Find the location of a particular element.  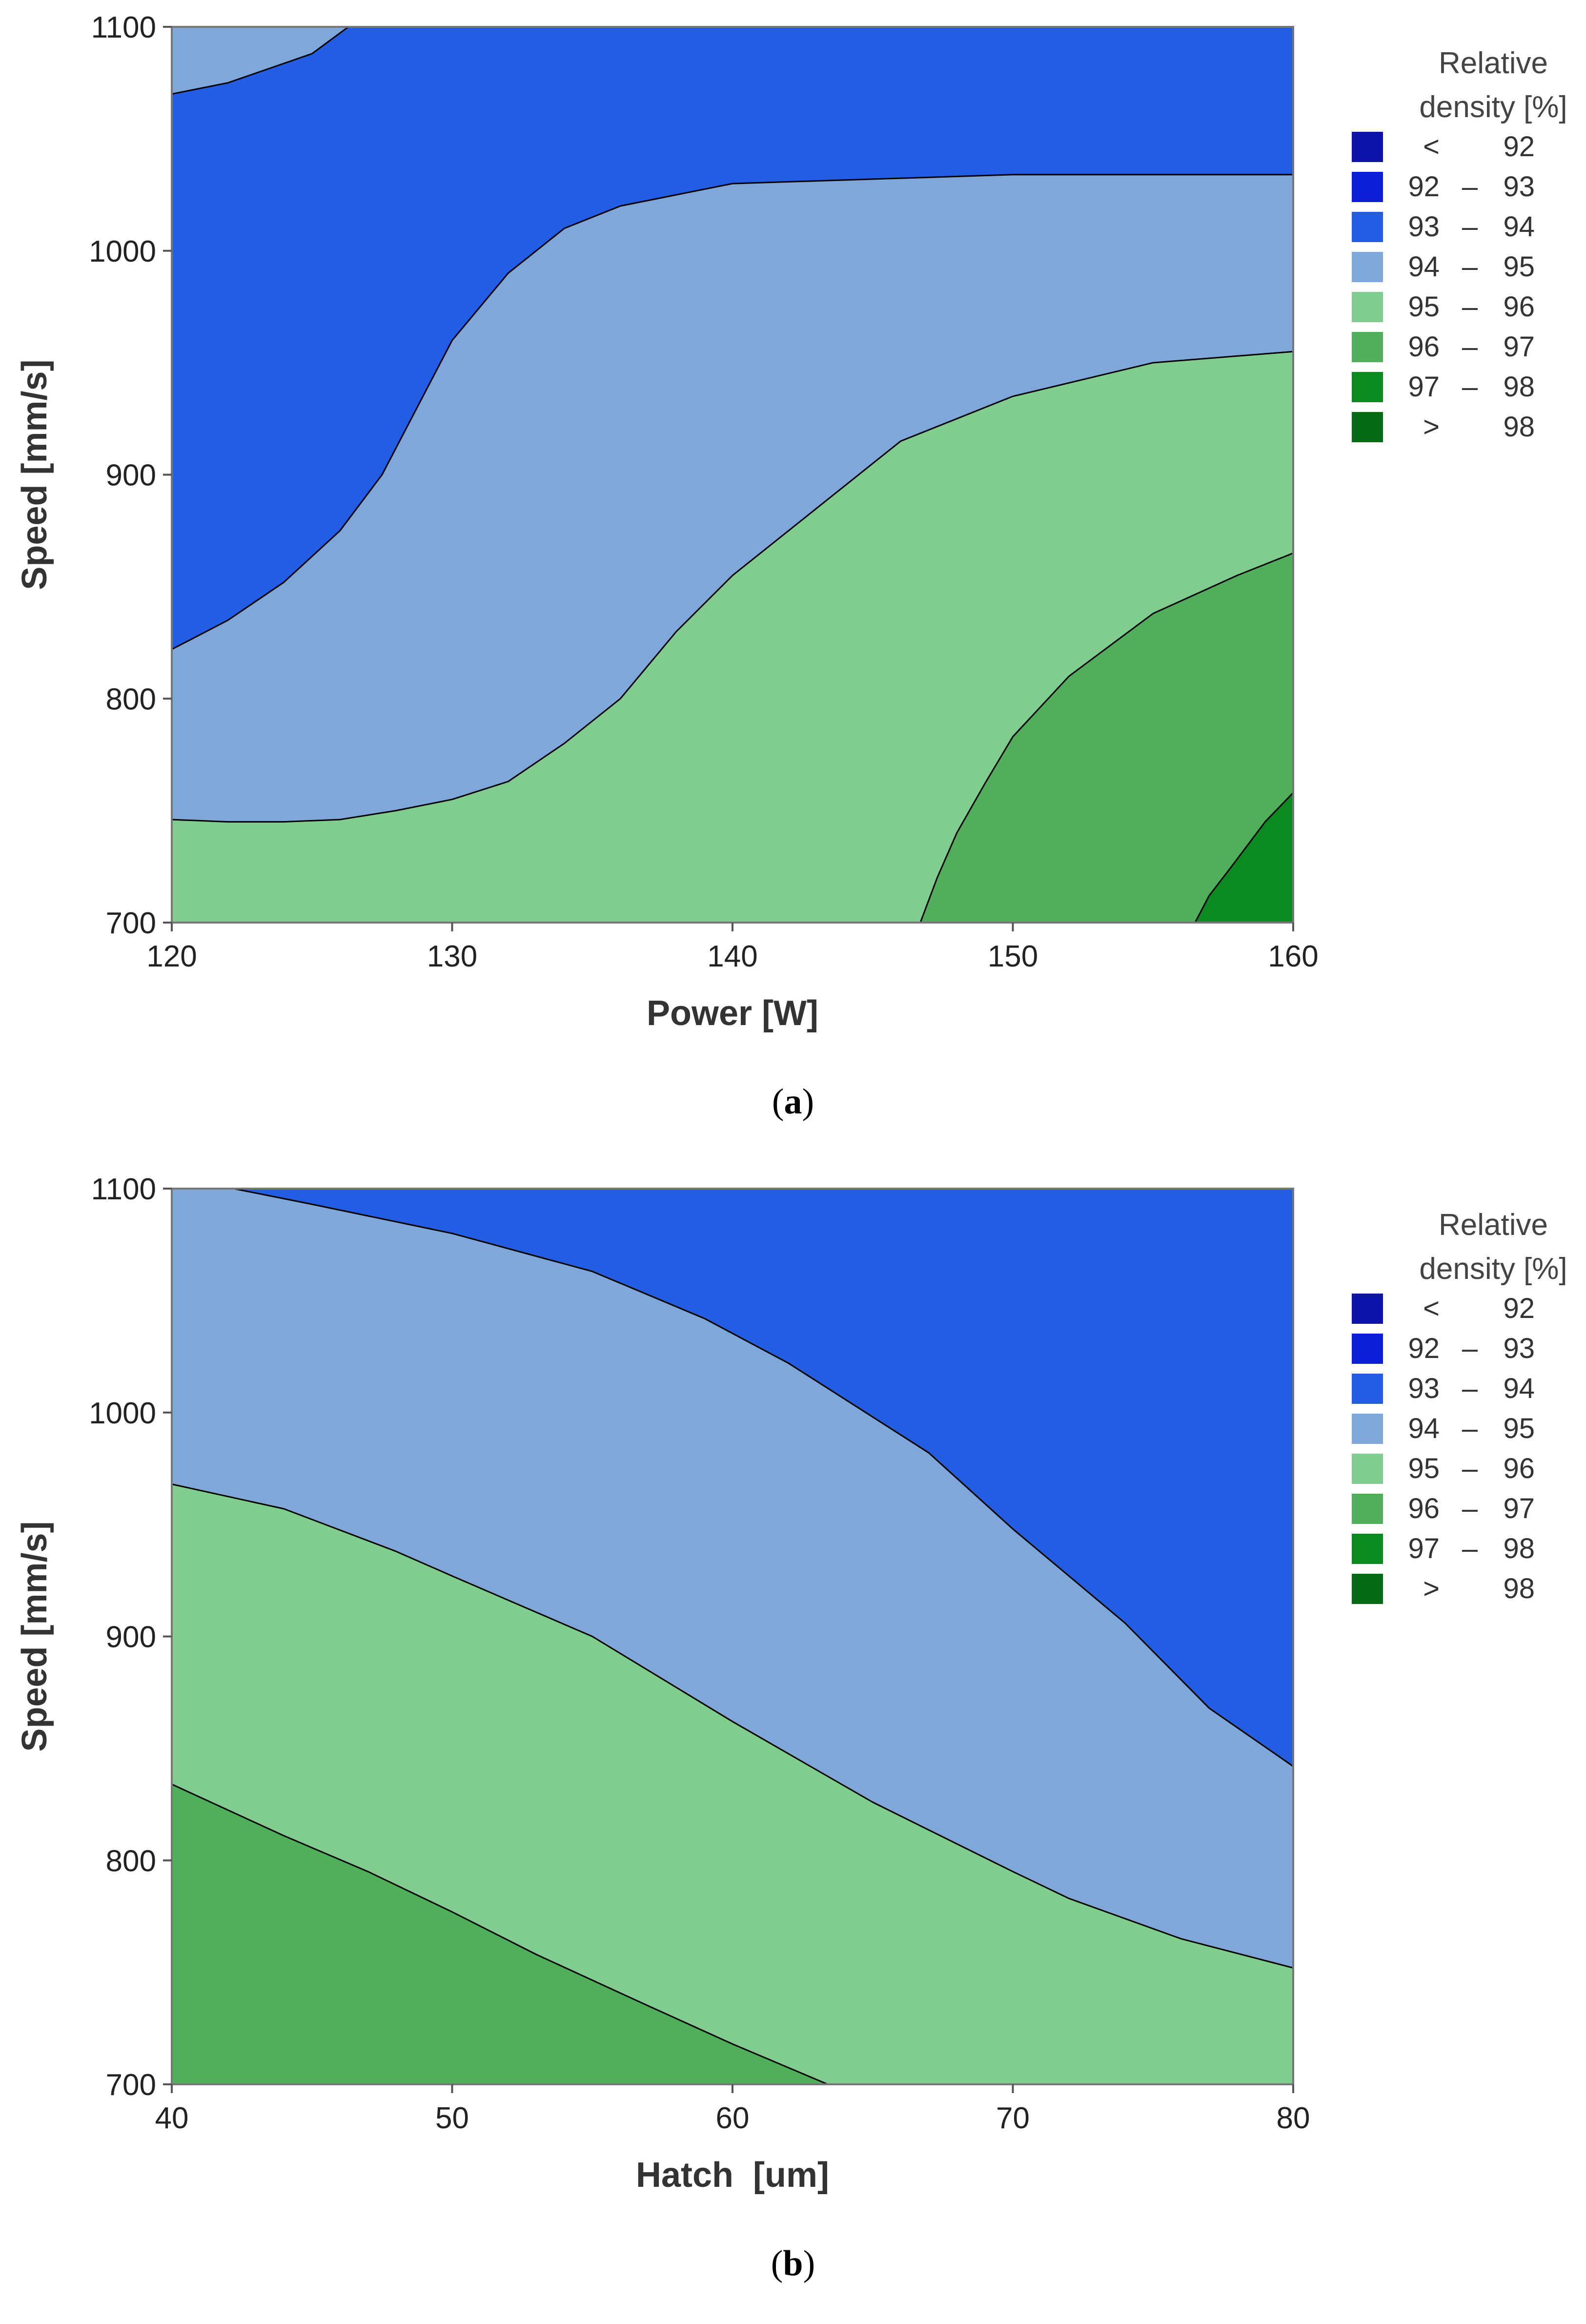

caption-a: (a) is located at coordinates (793, 1102).